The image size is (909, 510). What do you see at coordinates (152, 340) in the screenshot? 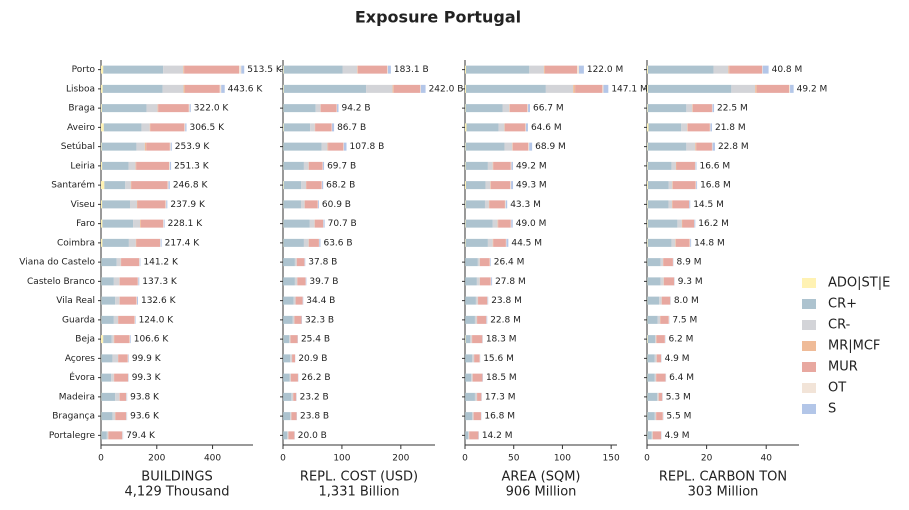
I see `total-label: 106.6 K` at bounding box center [152, 340].